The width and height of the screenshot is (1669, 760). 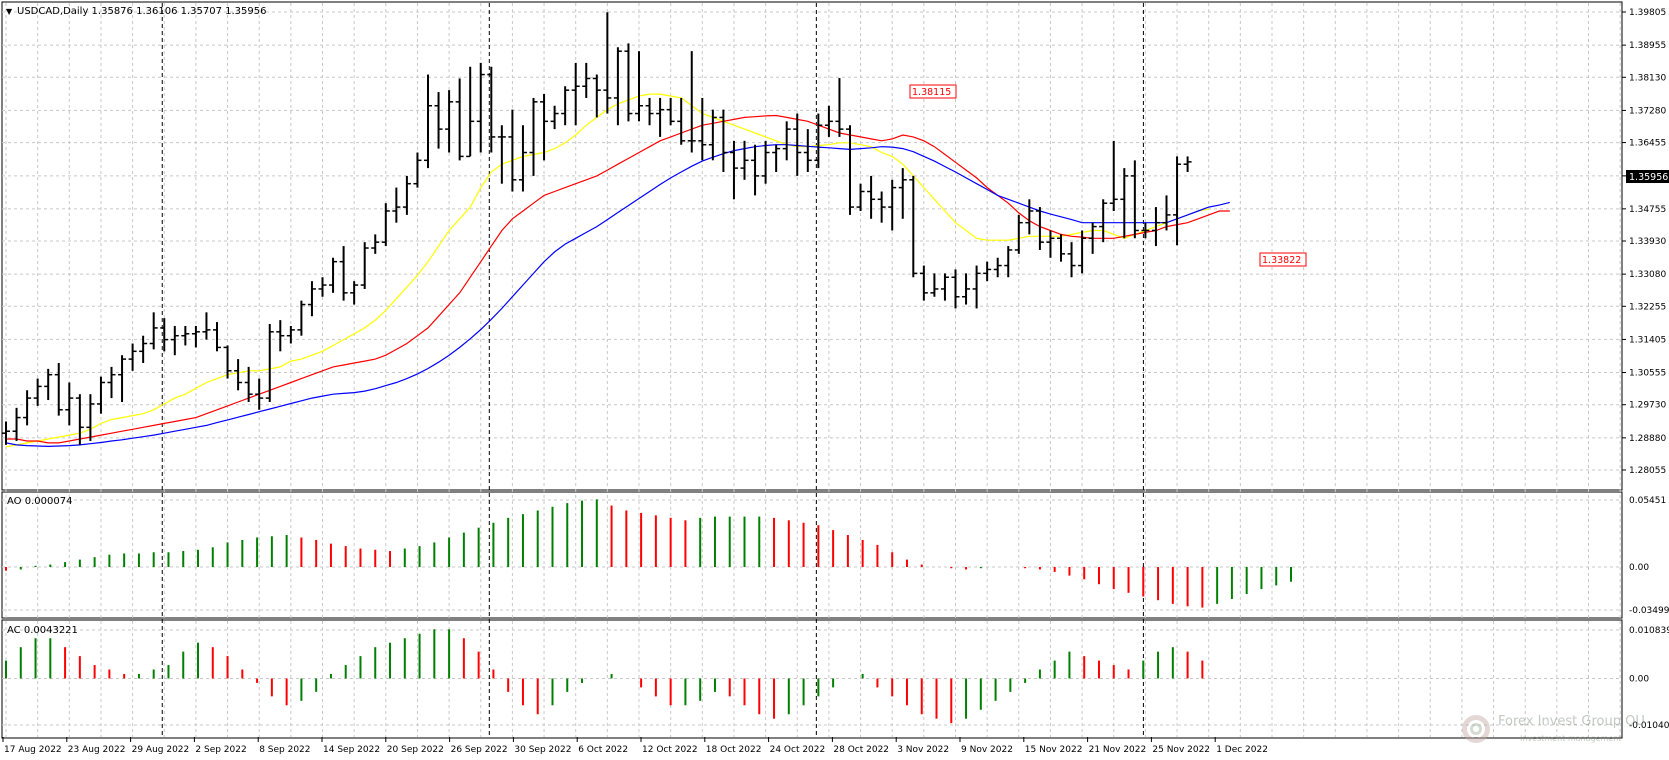 I want to click on watermark-circle-icon, so click(x=1476, y=729).